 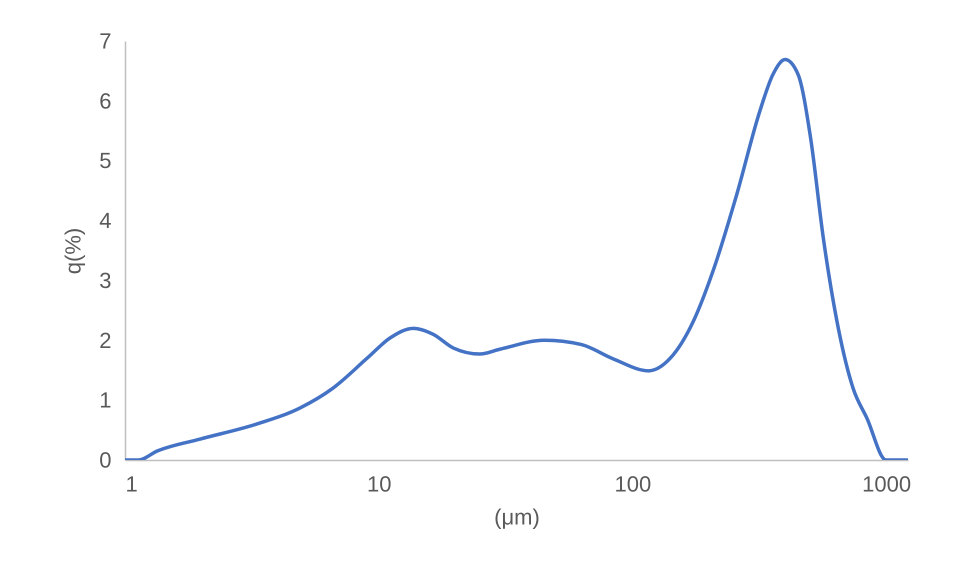 What do you see at coordinates (105, 161) in the screenshot?
I see `y-tick-label: 5` at bounding box center [105, 161].